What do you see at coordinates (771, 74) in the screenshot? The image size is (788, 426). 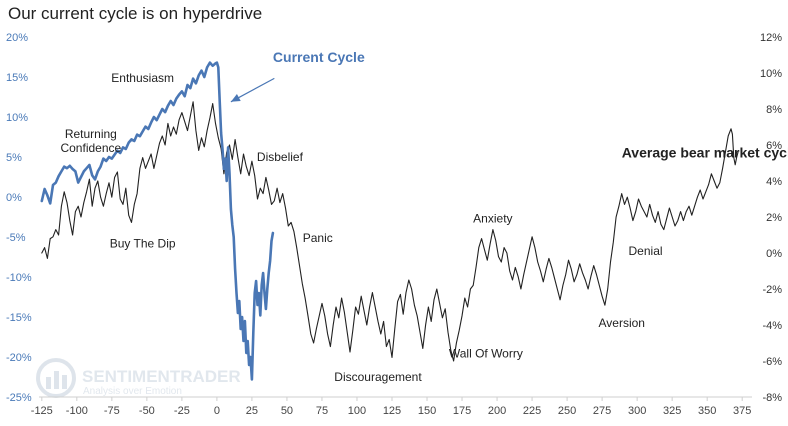 I see `right-axis-tick-label: 10%` at bounding box center [771, 74].